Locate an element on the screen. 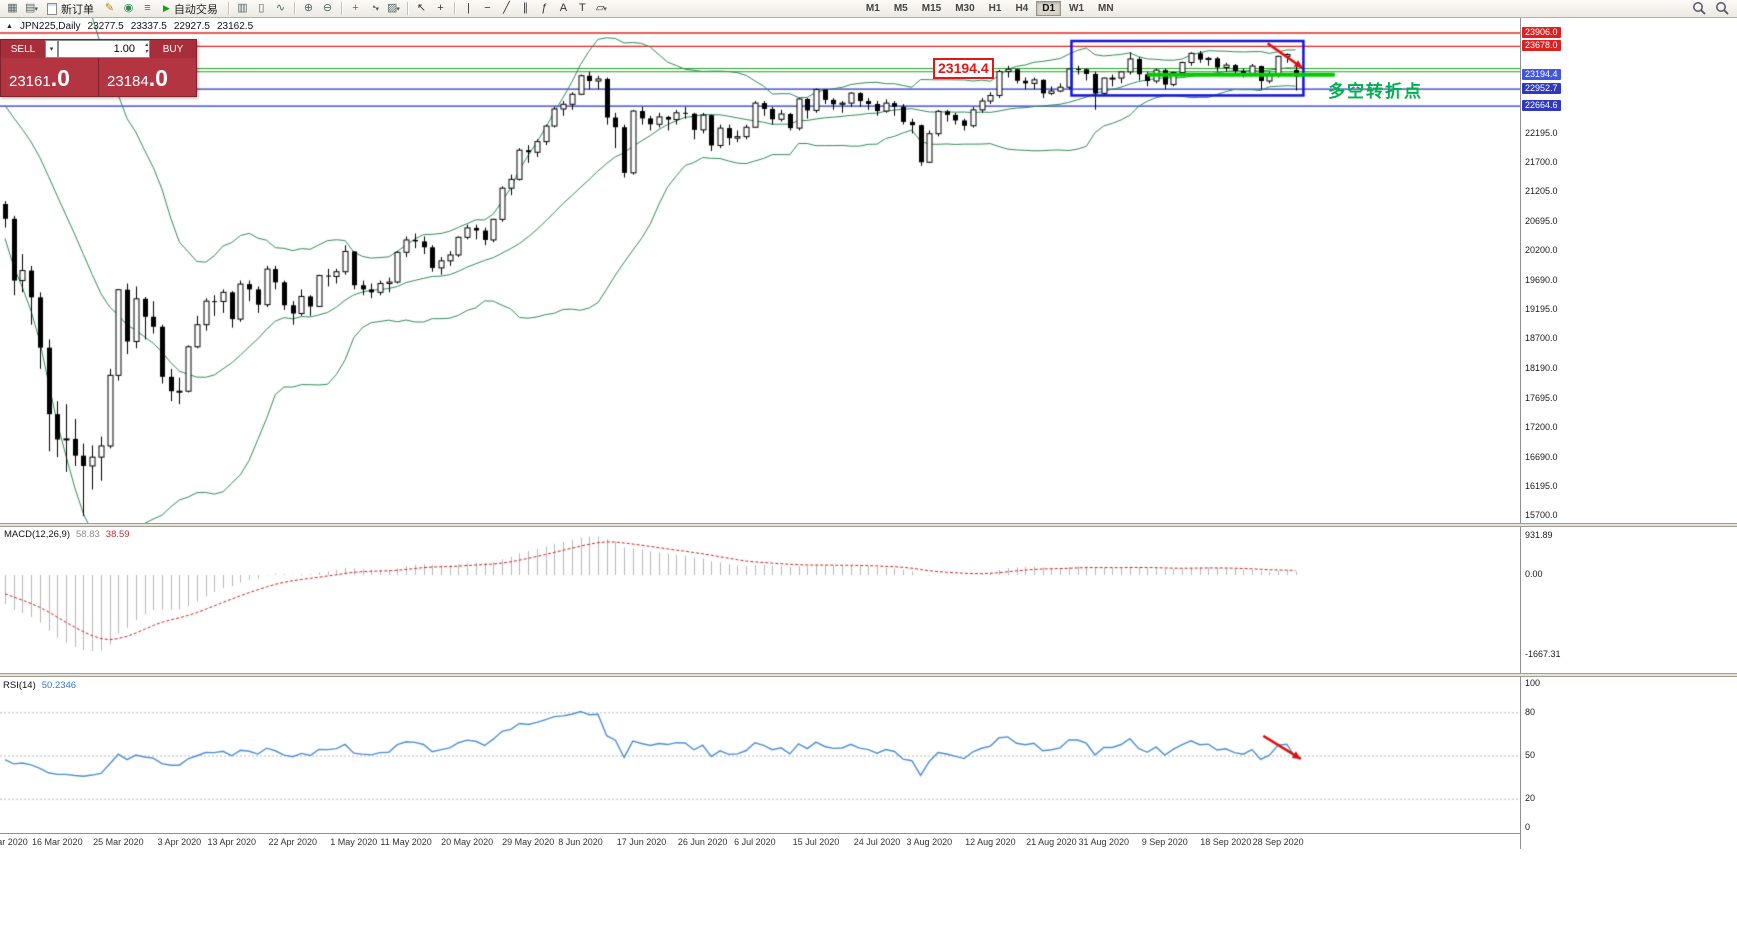 The image size is (1737, 943). price-line-label: 23678.0 is located at coordinates (1541, 46).